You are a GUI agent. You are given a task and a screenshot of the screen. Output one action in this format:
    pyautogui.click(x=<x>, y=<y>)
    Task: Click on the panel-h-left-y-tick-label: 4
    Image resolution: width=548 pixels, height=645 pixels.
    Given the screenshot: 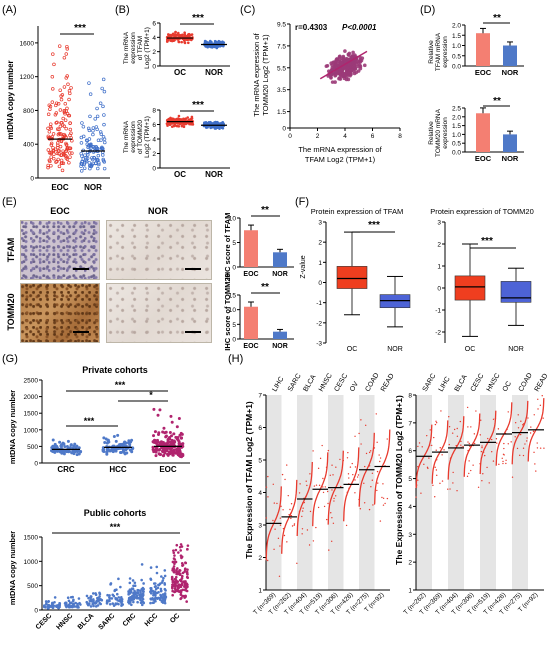 What is the action you would take?
    pyautogui.click(x=260, y=493)
    